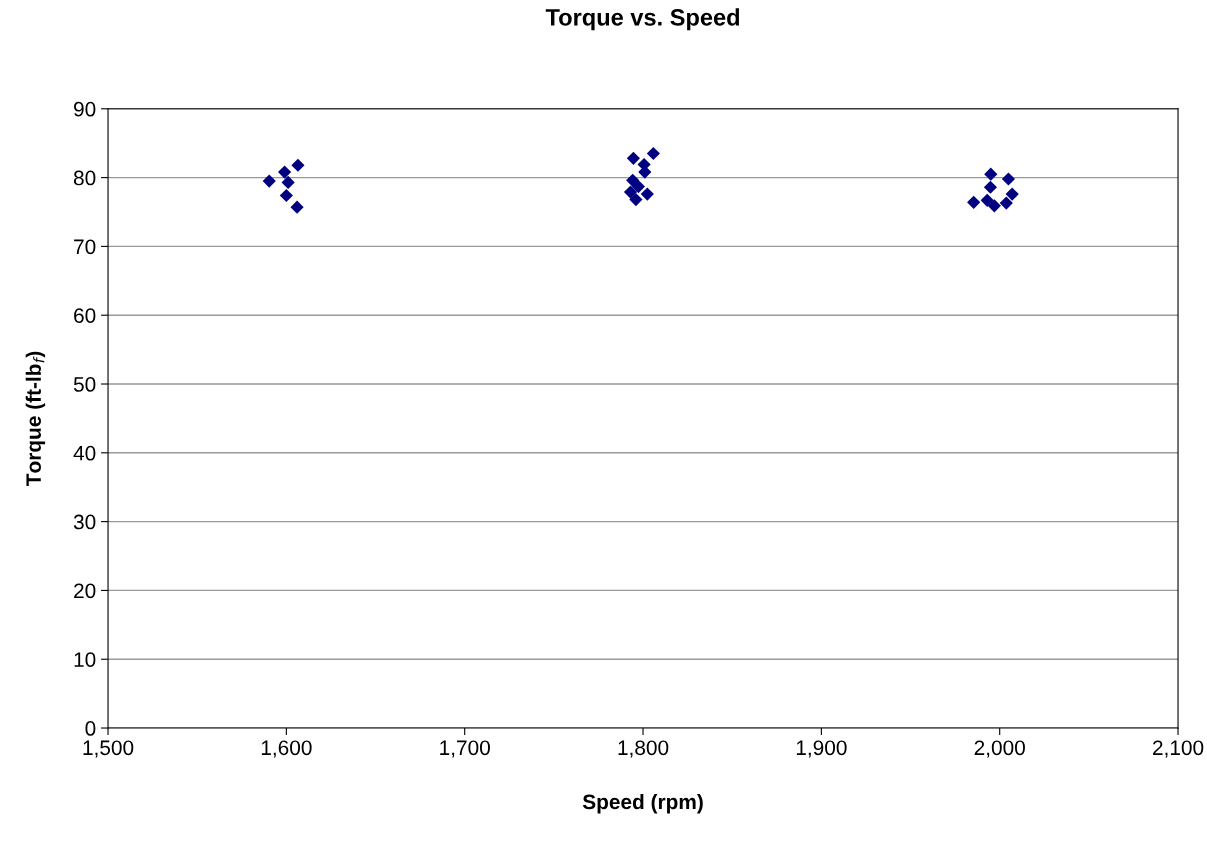  Describe the element at coordinates (85, 109) in the screenshot. I see `y-tick-label: 90` at that location.